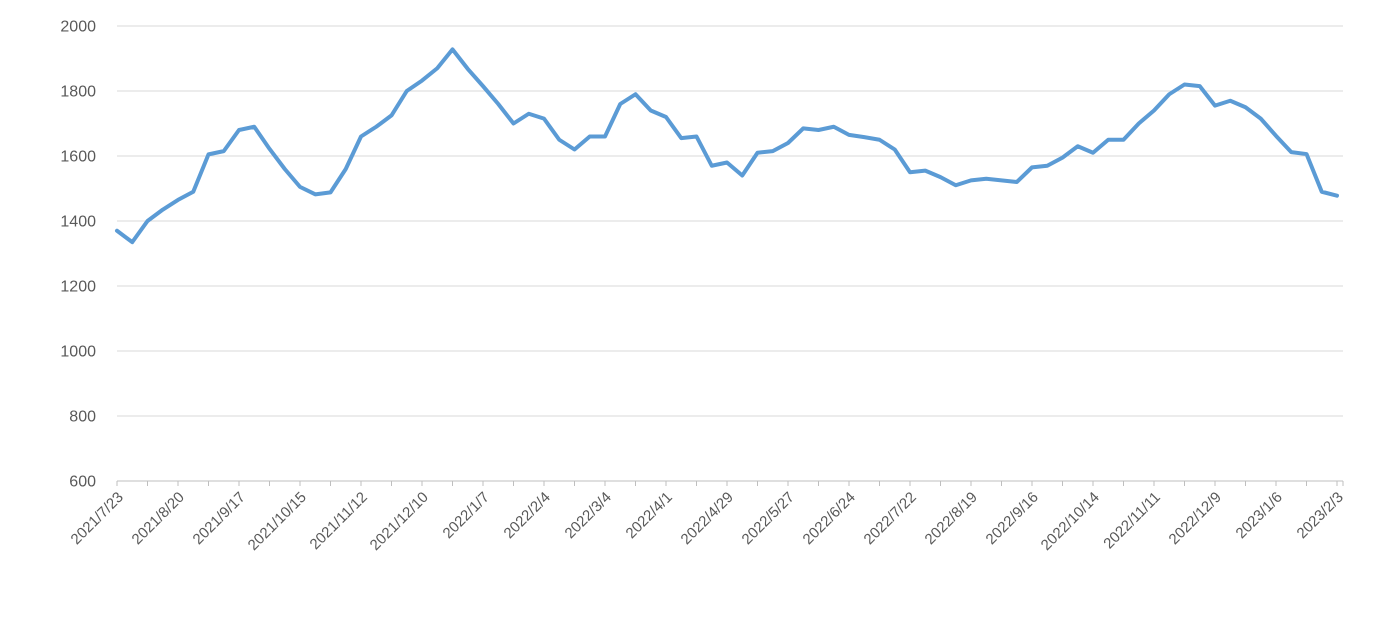 This screenshot has height=626, width=1379. Describe the element at coordinates (1320, 515) in the screenshot. I see `x-axis-tick-label: 2023/2/3` at that location.